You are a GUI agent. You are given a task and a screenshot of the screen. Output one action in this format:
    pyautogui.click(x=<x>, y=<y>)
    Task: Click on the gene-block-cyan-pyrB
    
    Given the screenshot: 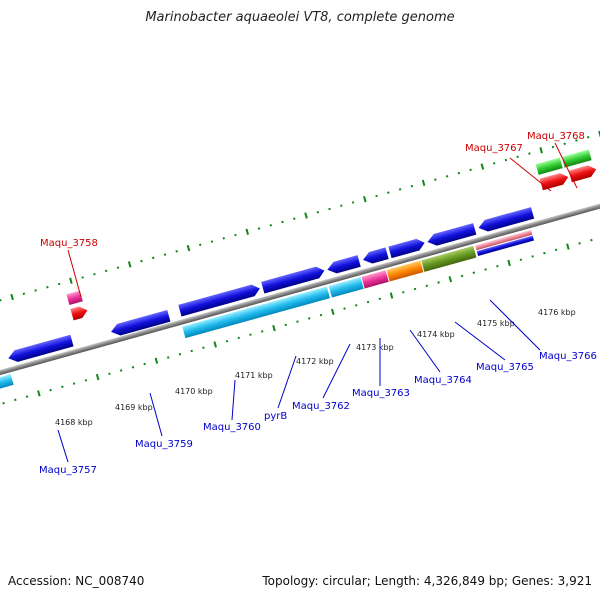 What is the action you would take?
    pyautogui.click(x=256, y=312)
    